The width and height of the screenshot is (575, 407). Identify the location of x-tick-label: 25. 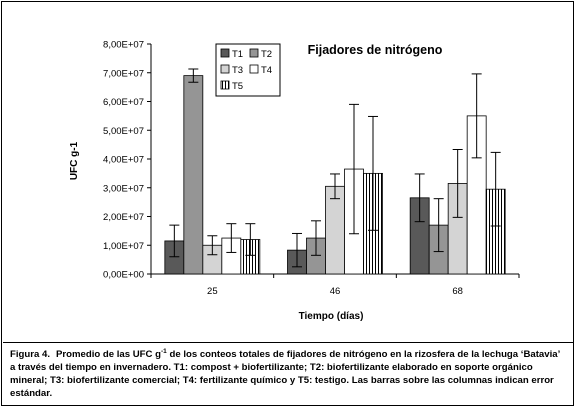
(212, 291).